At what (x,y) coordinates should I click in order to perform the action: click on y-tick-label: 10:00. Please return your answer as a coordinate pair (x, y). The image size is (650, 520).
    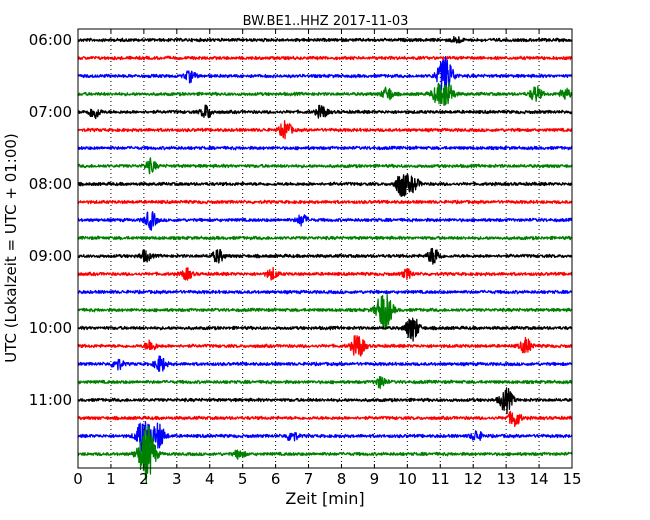
    Looking at the image, I should click on (50, 328).